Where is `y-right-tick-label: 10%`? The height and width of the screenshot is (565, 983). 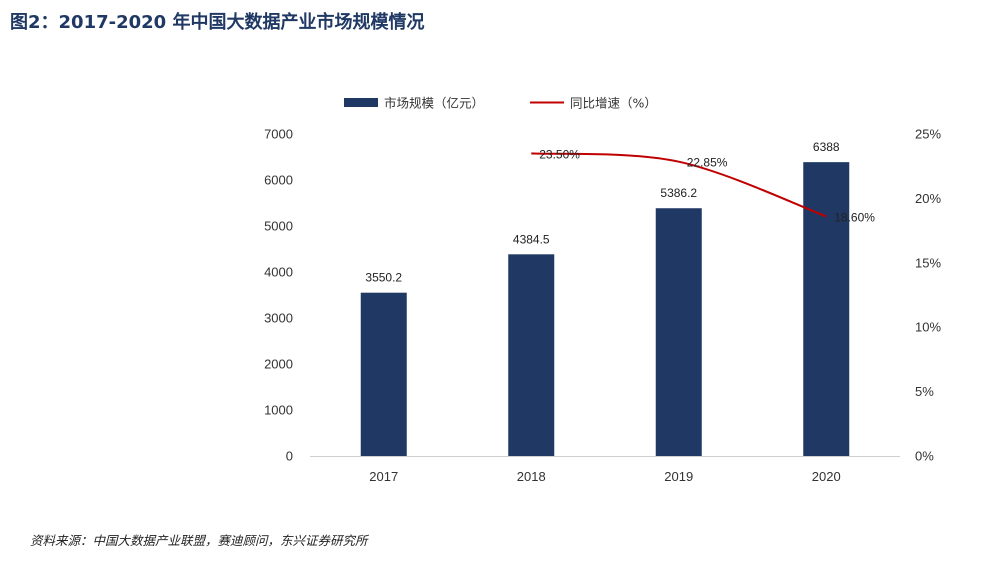
y-right-tick-label: 10% is located at coordinates (928, 327).